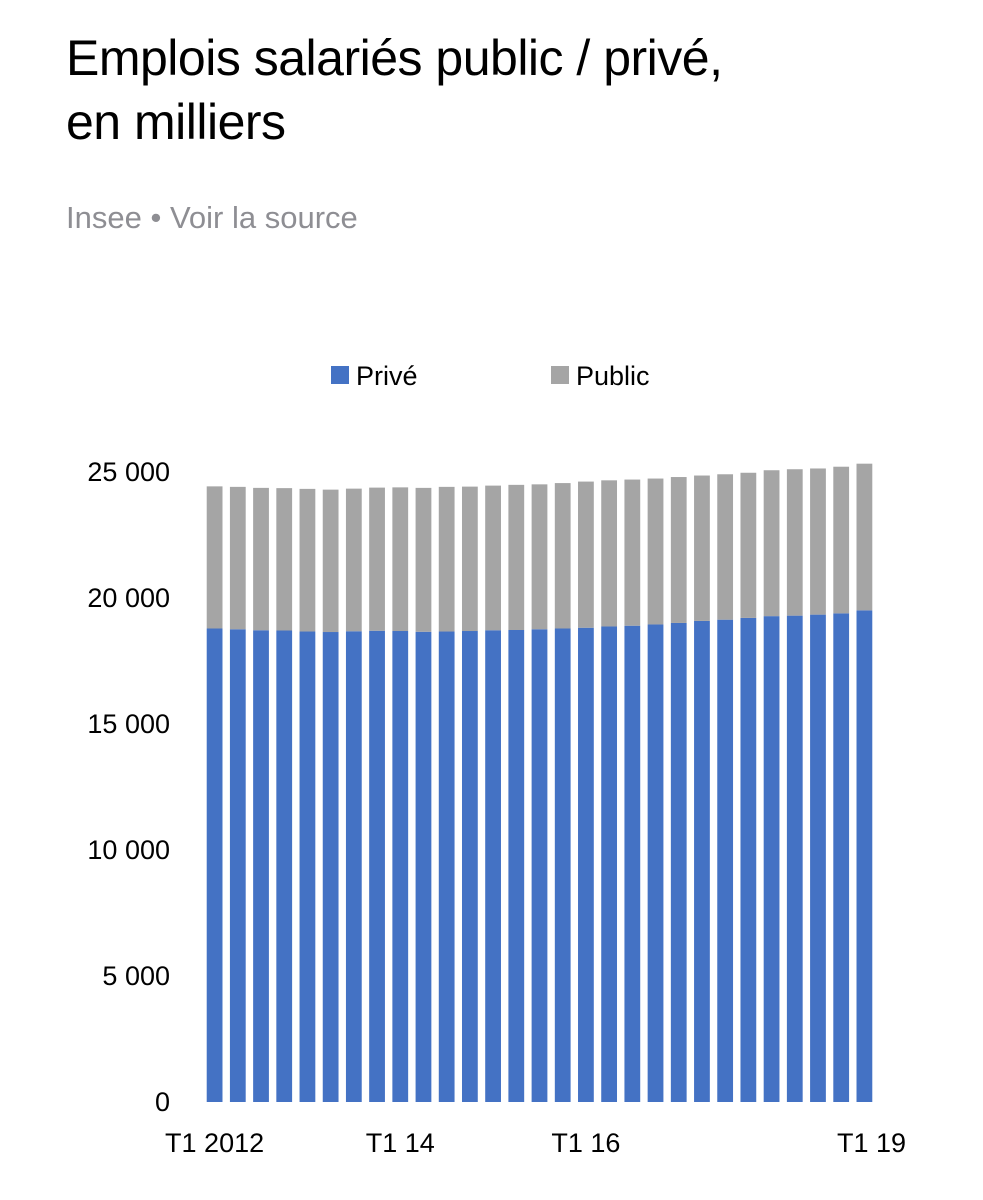 The width and height of the screenshot is (983, 1200). Describe the element at coordinates (400, 1143) in the screenshot. I see `x-tick-label: T1 14` at that location.